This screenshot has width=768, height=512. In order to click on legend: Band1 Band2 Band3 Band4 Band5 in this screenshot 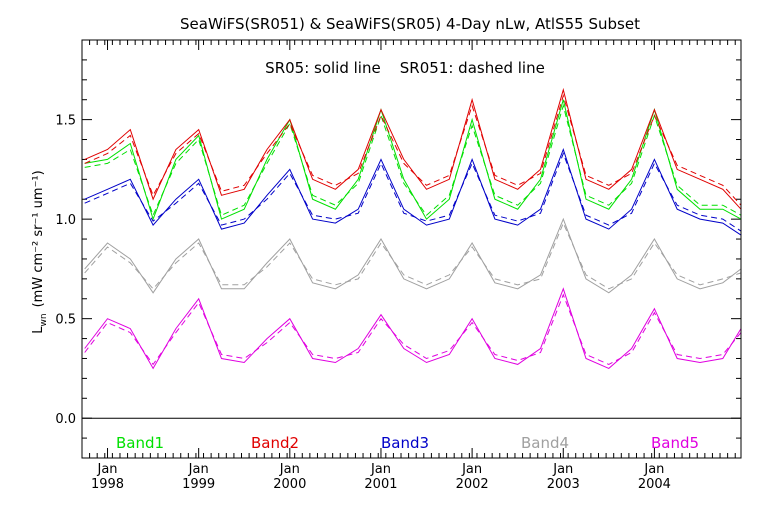, I will do `click(407, 443)`.